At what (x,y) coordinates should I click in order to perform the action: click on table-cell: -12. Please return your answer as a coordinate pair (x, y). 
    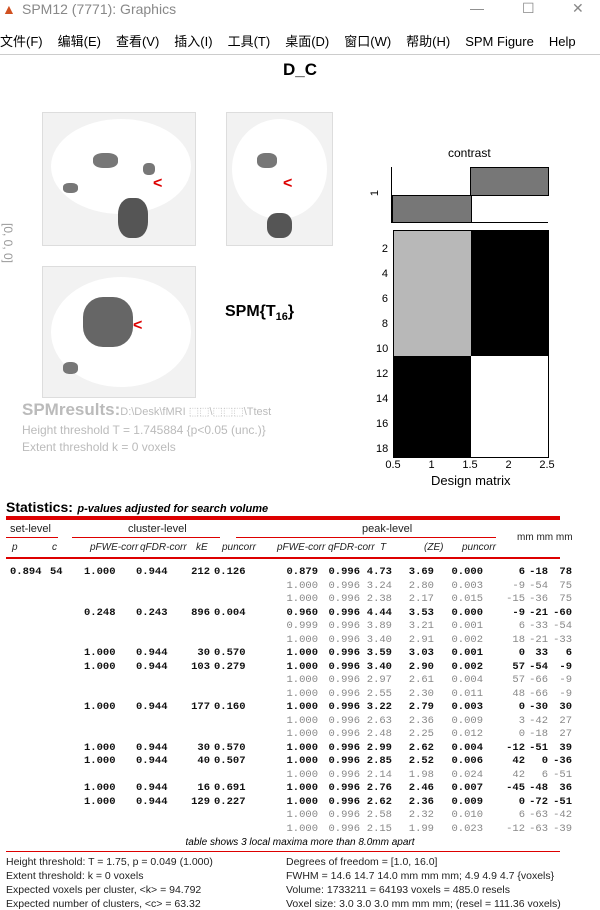
    Looking at the image, I should click on (515, 747).